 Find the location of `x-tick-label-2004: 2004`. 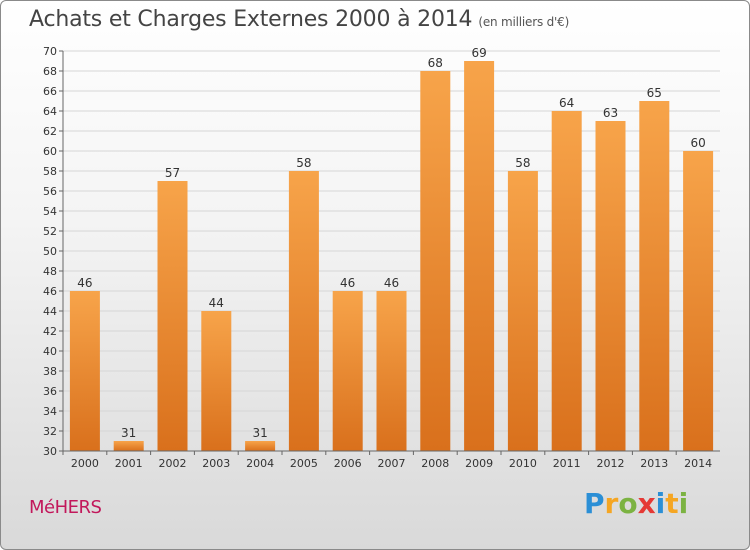

x-tick-label-2004: 2004 is located at coordinates (260, 463).